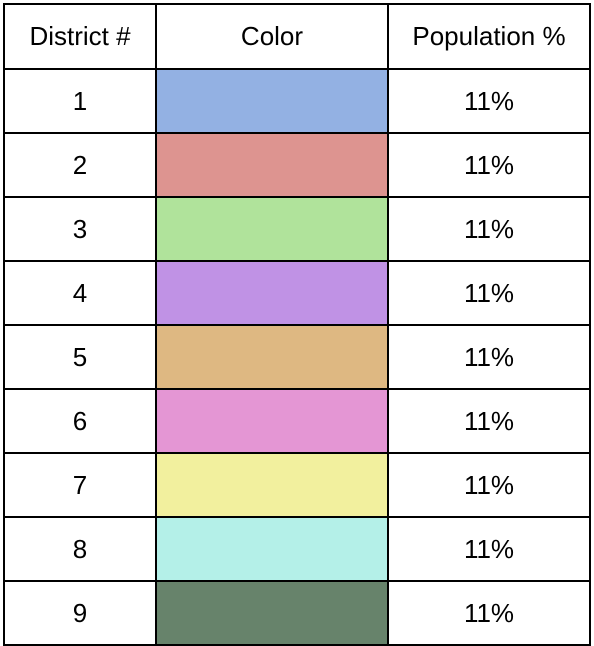  I want to click on table-row: 9 11%, so click(297, 613).